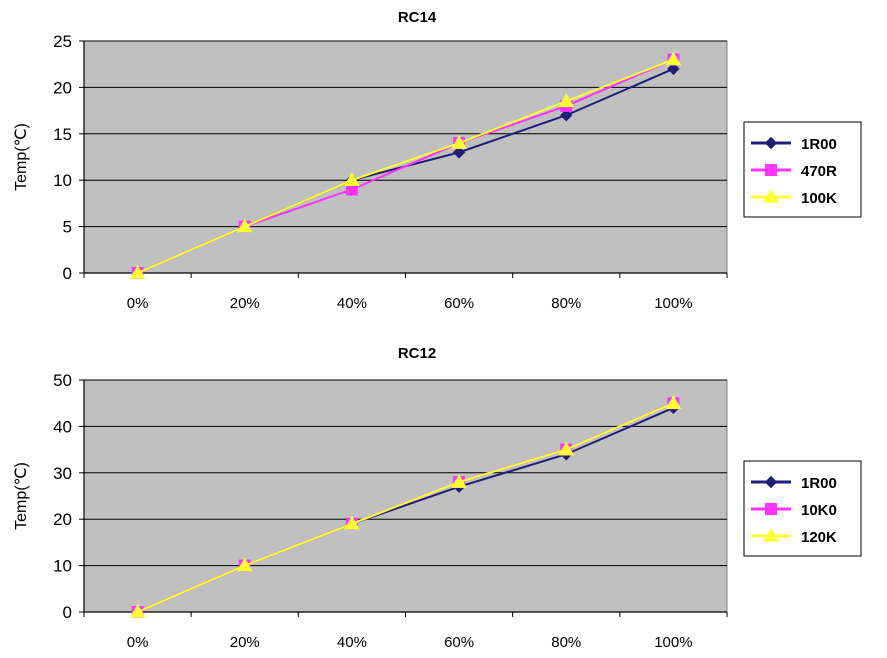 This screenshot has width=887, height=658. Describe the element at coordinates (62, 380) in the screenshot. I see `y-tick-label: 50` at that location.